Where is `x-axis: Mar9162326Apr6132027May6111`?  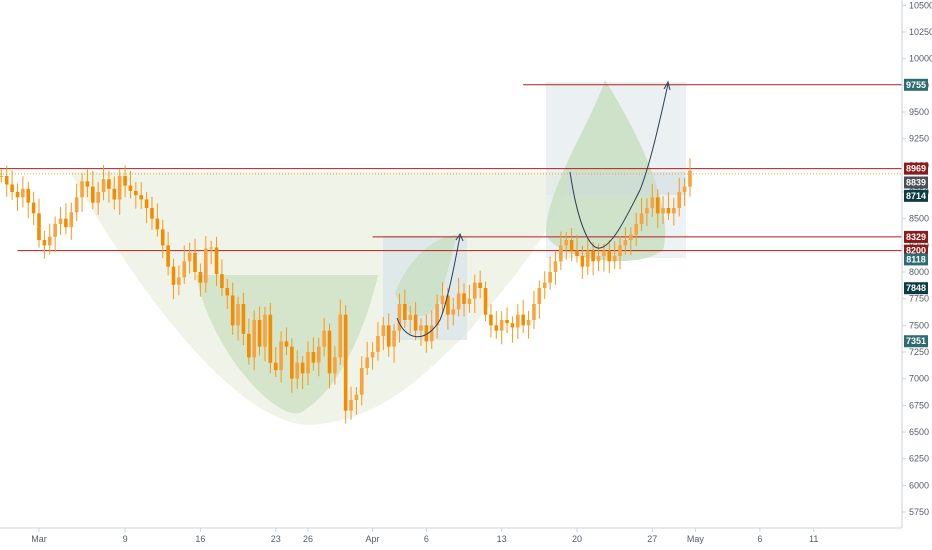 x-axis: Mar9162326Apr6132027May6111 is located at coordinates (481, 536).